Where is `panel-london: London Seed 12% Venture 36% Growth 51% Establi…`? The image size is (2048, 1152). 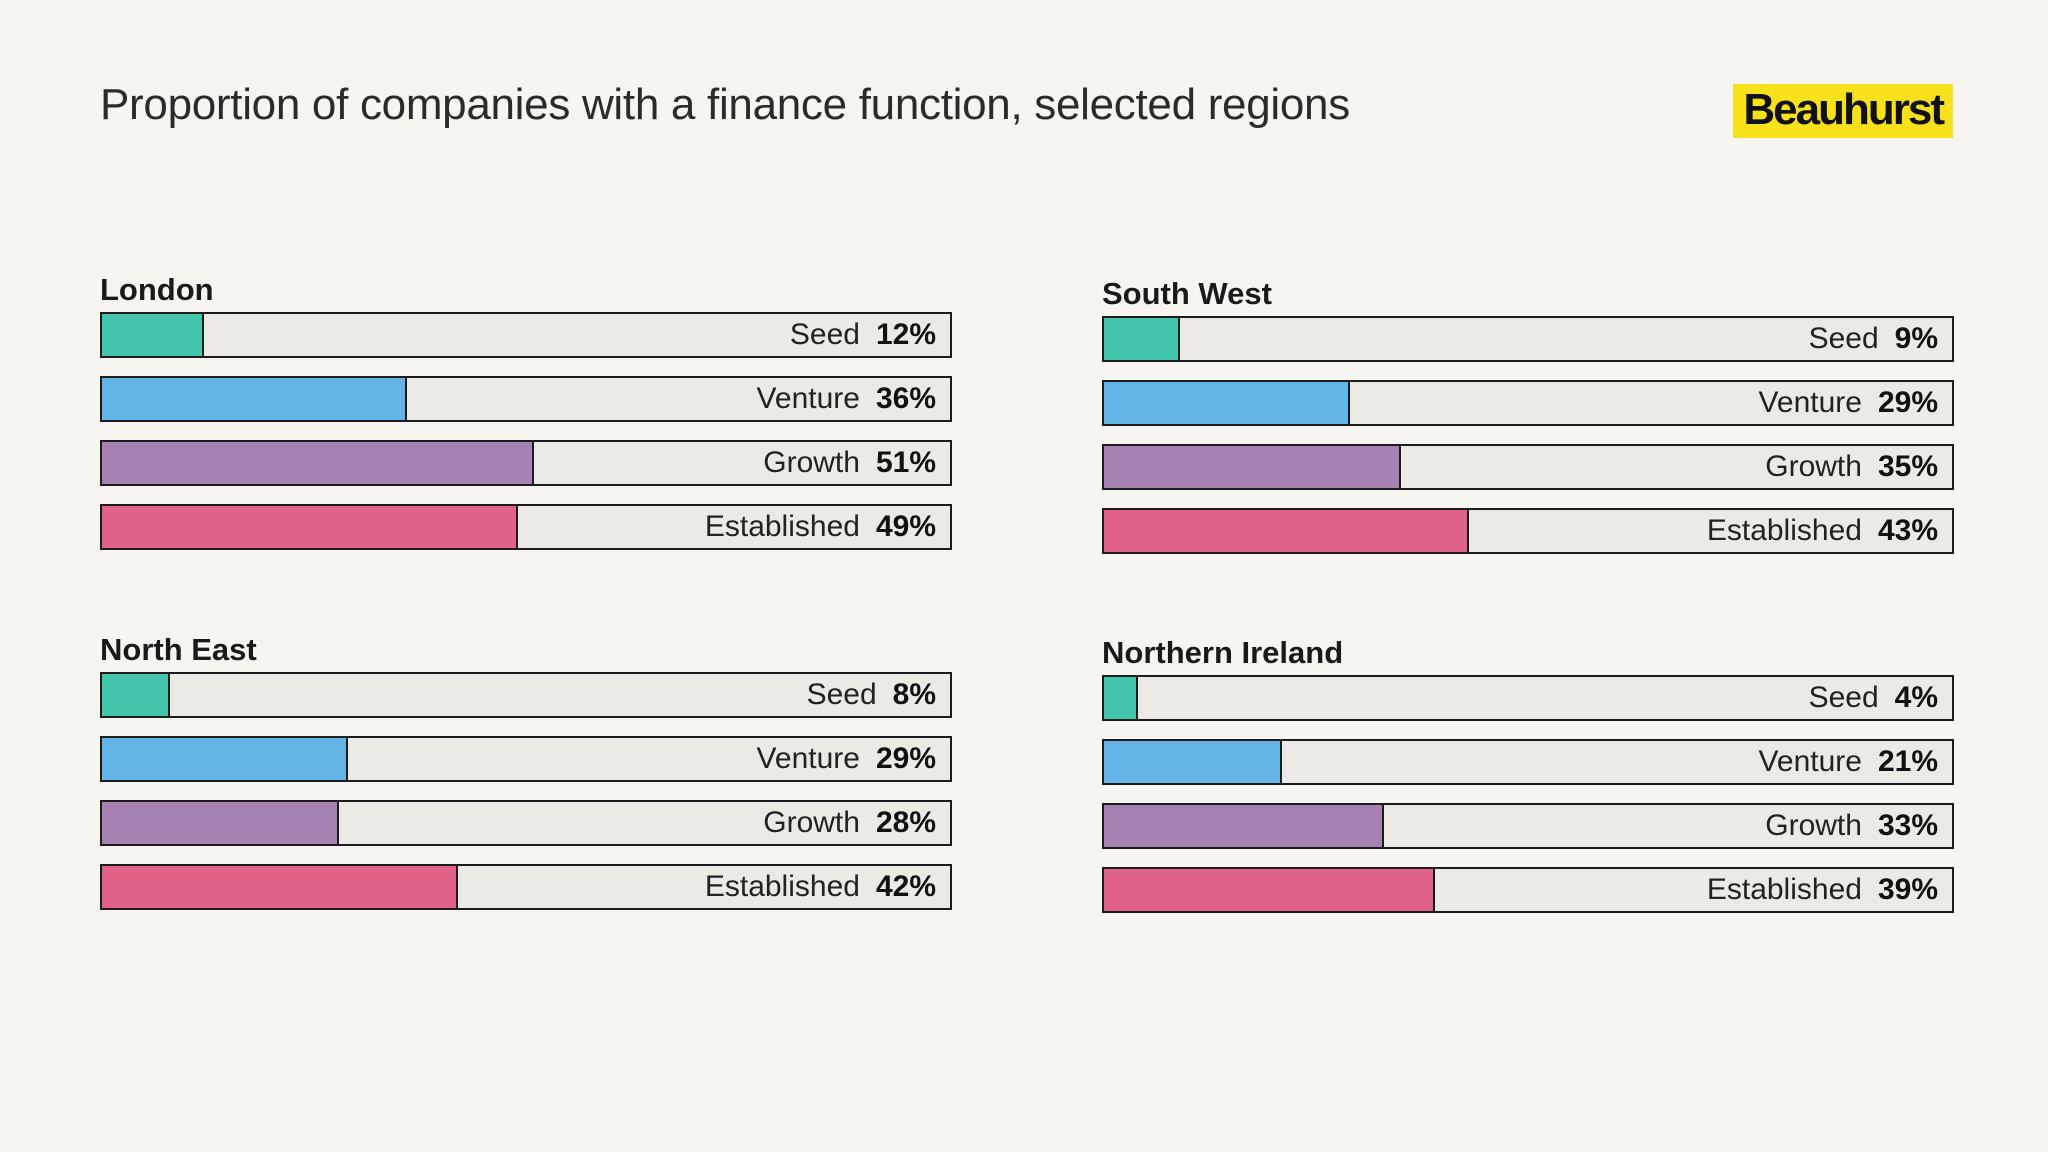 panel-london: London Seed 12% Venture 36% Growth 51% Establi… is located at coordinates (526, 420).